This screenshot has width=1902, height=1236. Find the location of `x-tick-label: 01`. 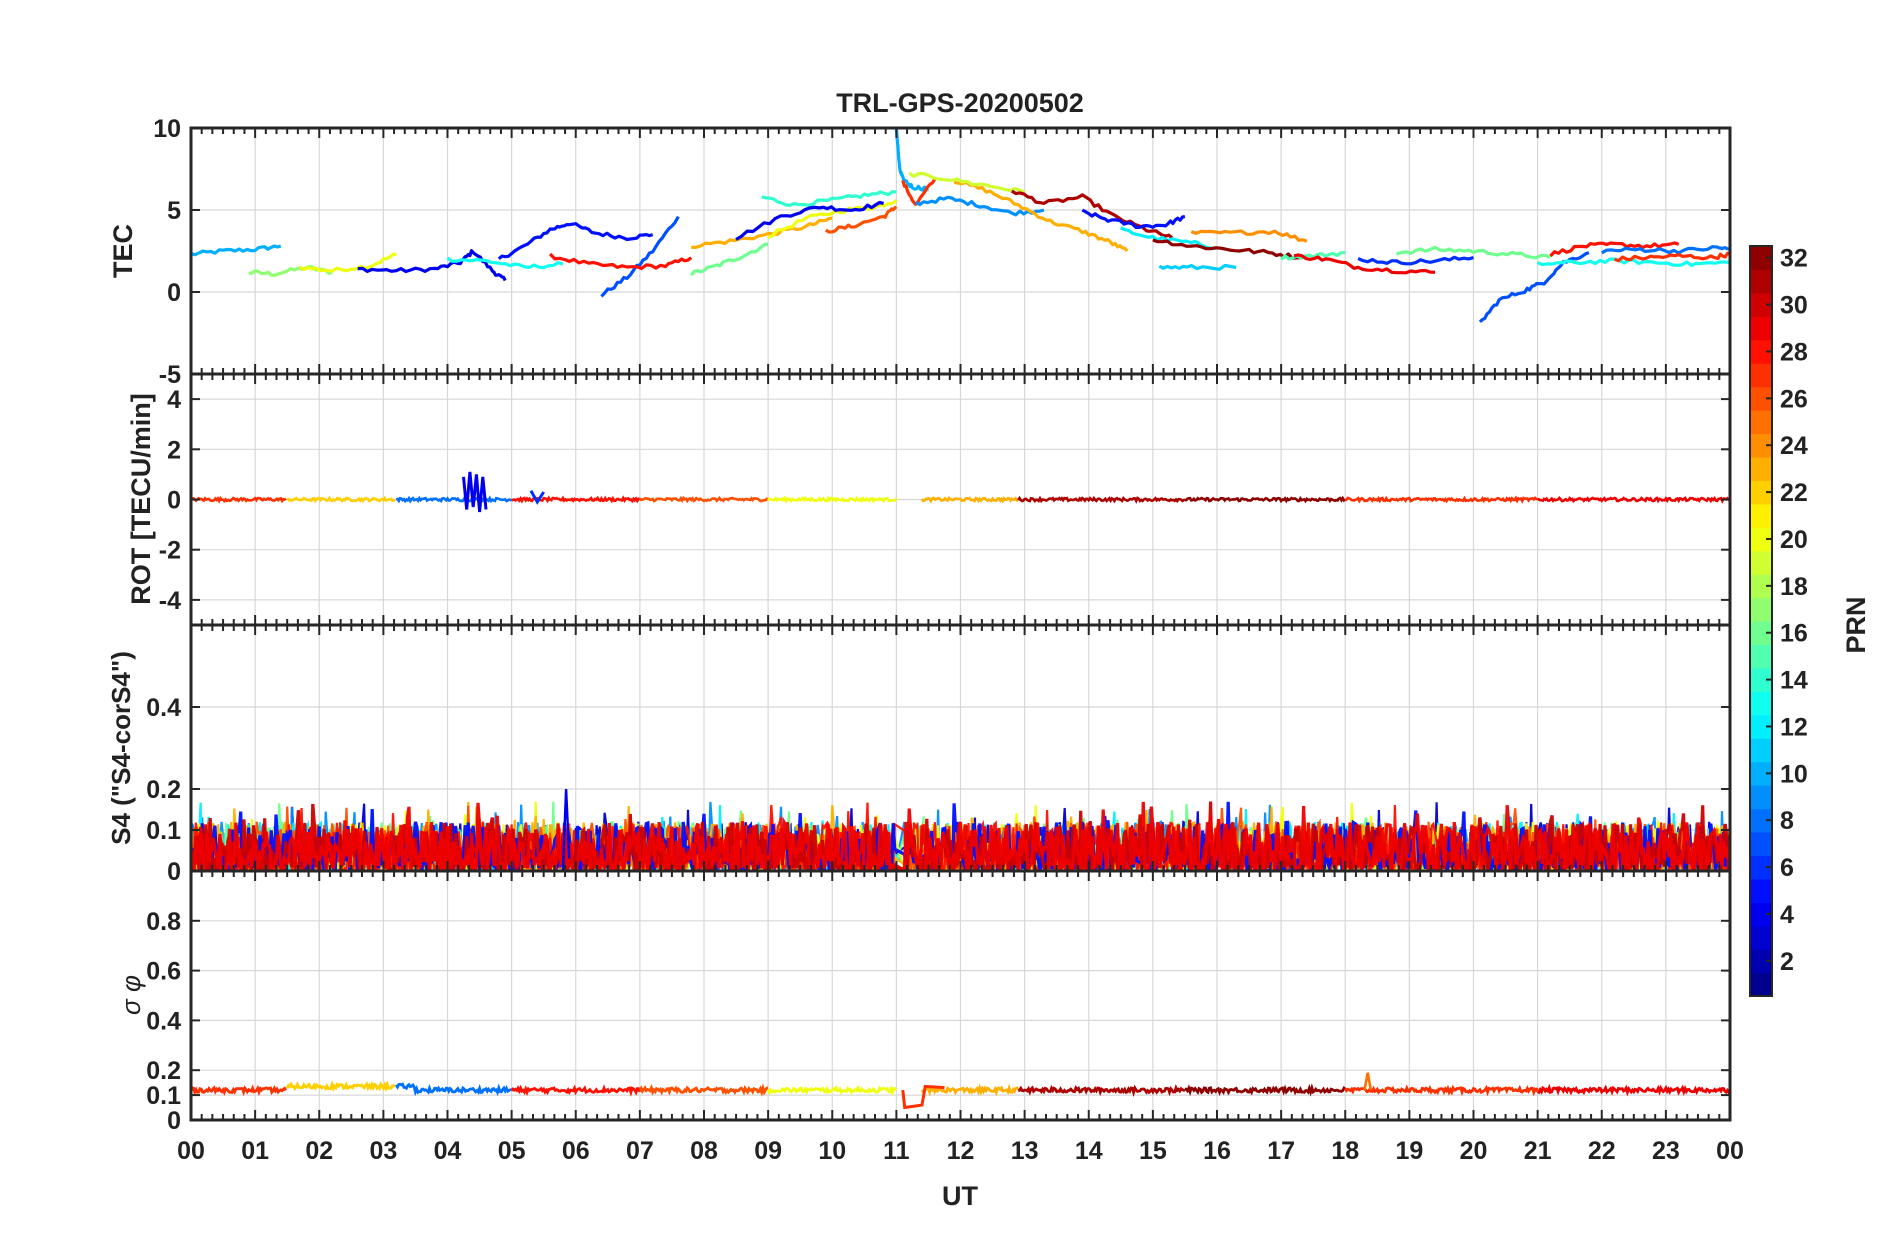

x-tick-label: 01 is located at coordinates (255, 1151).